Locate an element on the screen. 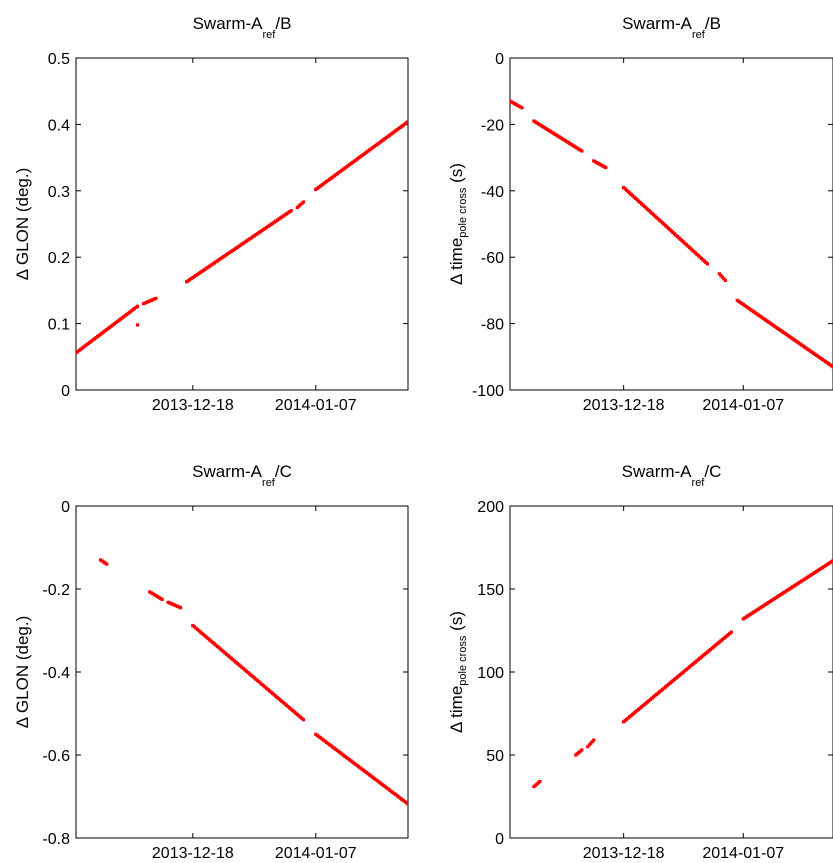  y-tick-label: -40 is located at coordinates (492, 192).